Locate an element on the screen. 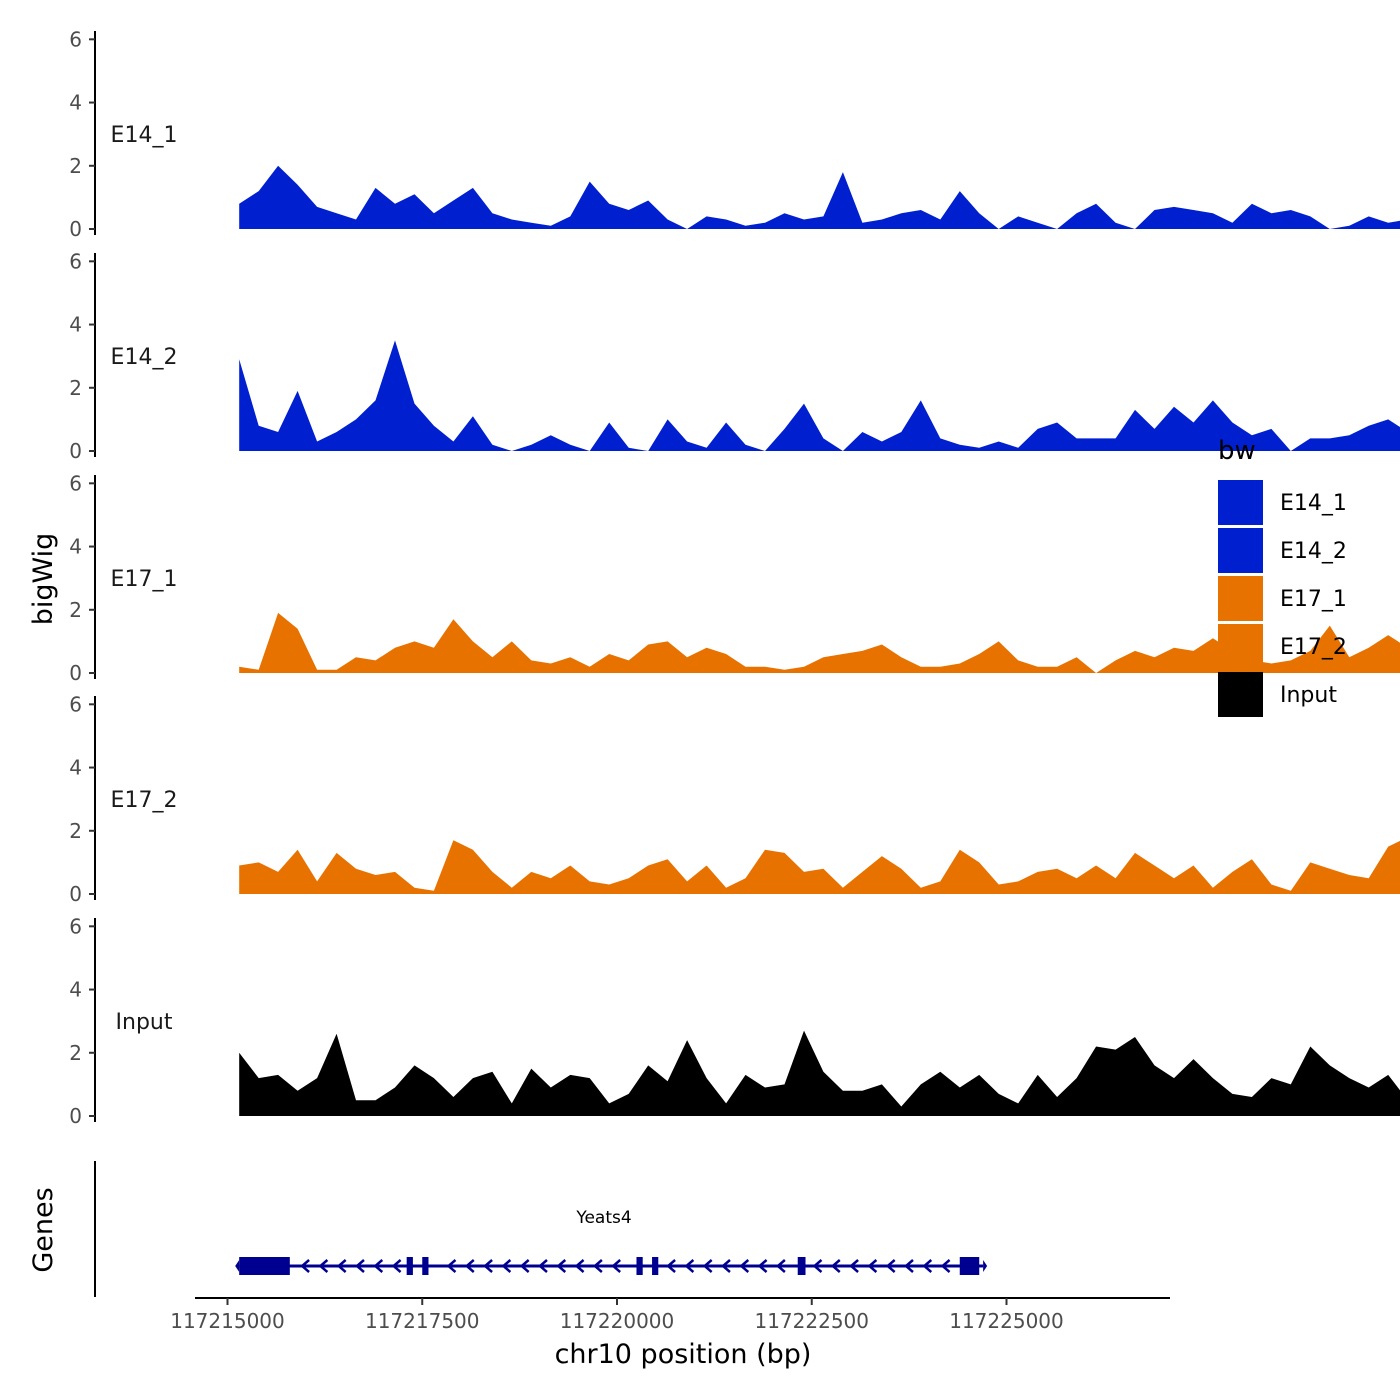 The width and height of the screenshot is (1400, 1400). gene-name: Yeats4 is located at coordinates (603, 1218).